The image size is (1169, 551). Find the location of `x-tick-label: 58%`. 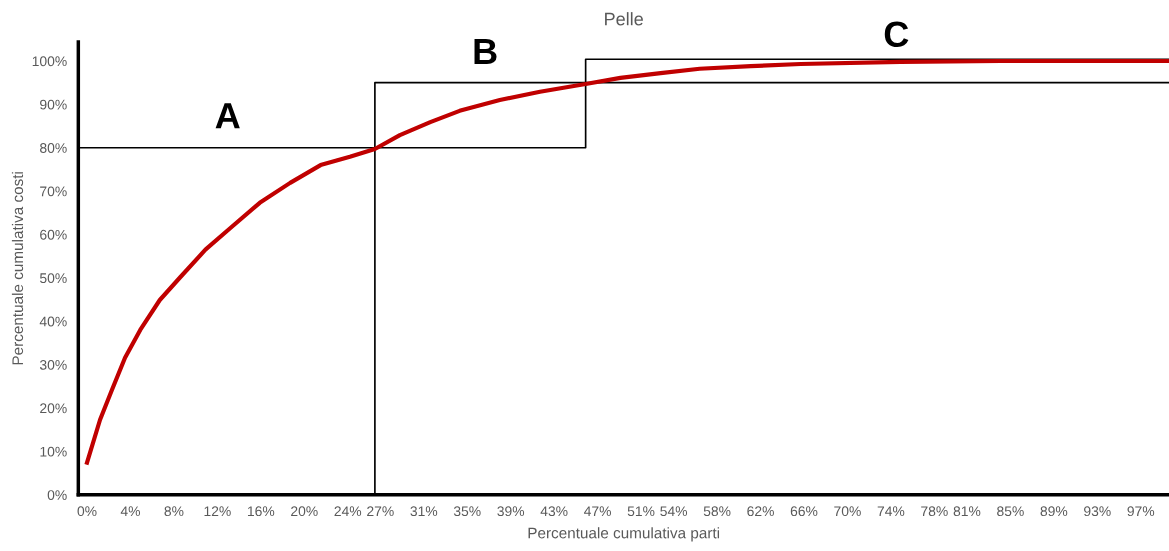

x-tick-label: 58% is located at coordinates (717, 511).